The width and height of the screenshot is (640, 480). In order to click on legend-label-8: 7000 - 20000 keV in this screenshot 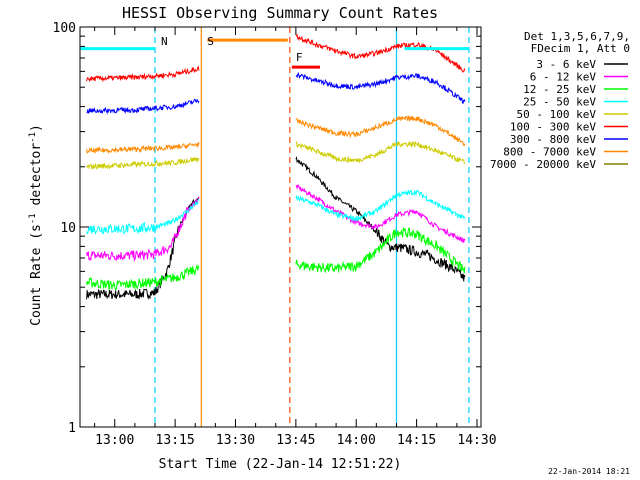, I will do `click(543, 164)`.